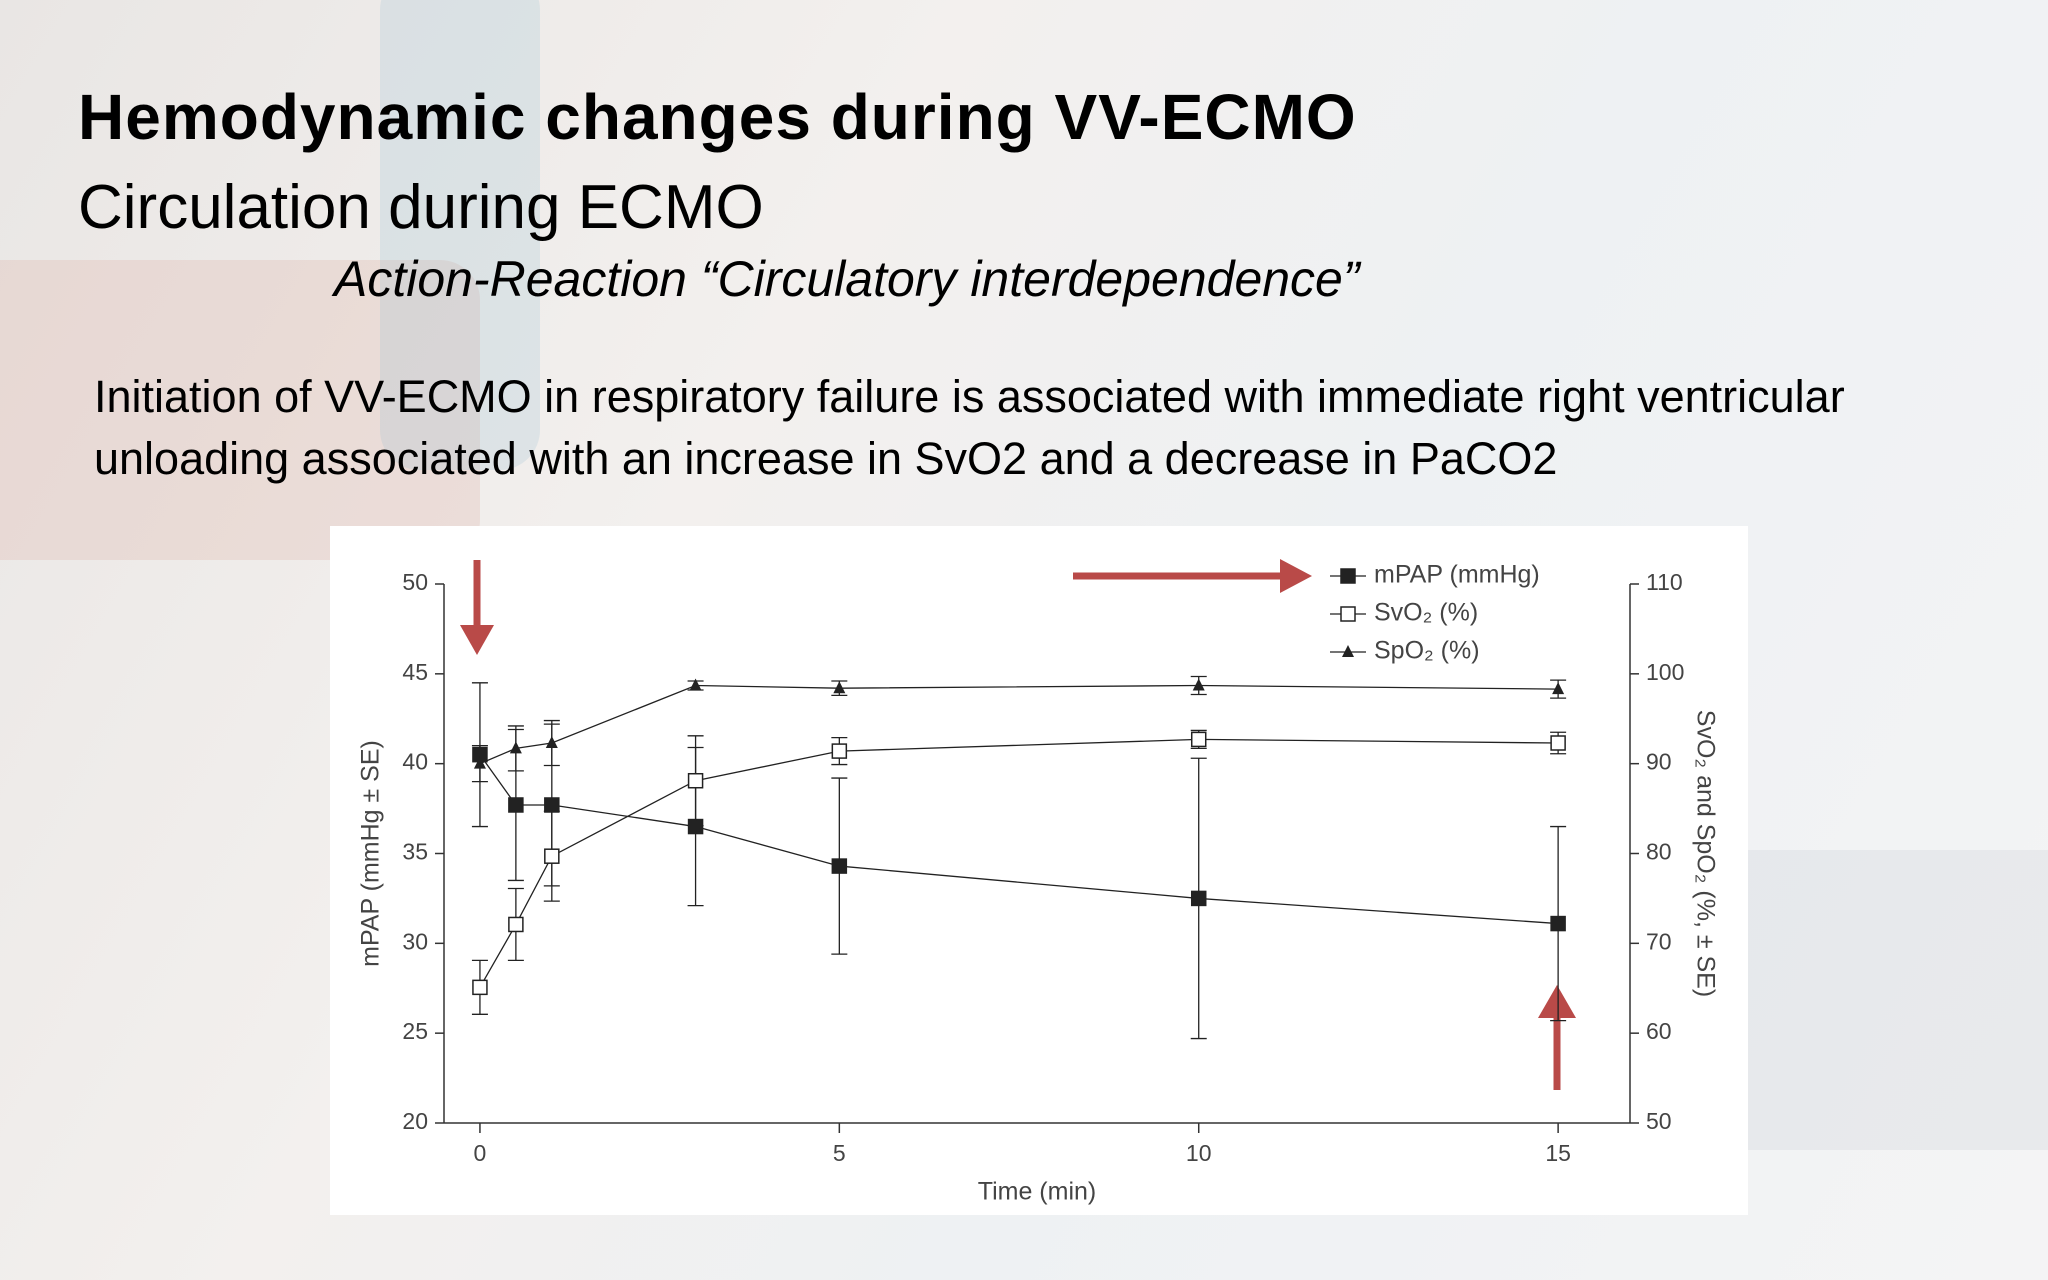 Image resolution: width=2048 pixels, height=1280 pixels. I want to click on y-tick-label: 25, so click(415, 1031).